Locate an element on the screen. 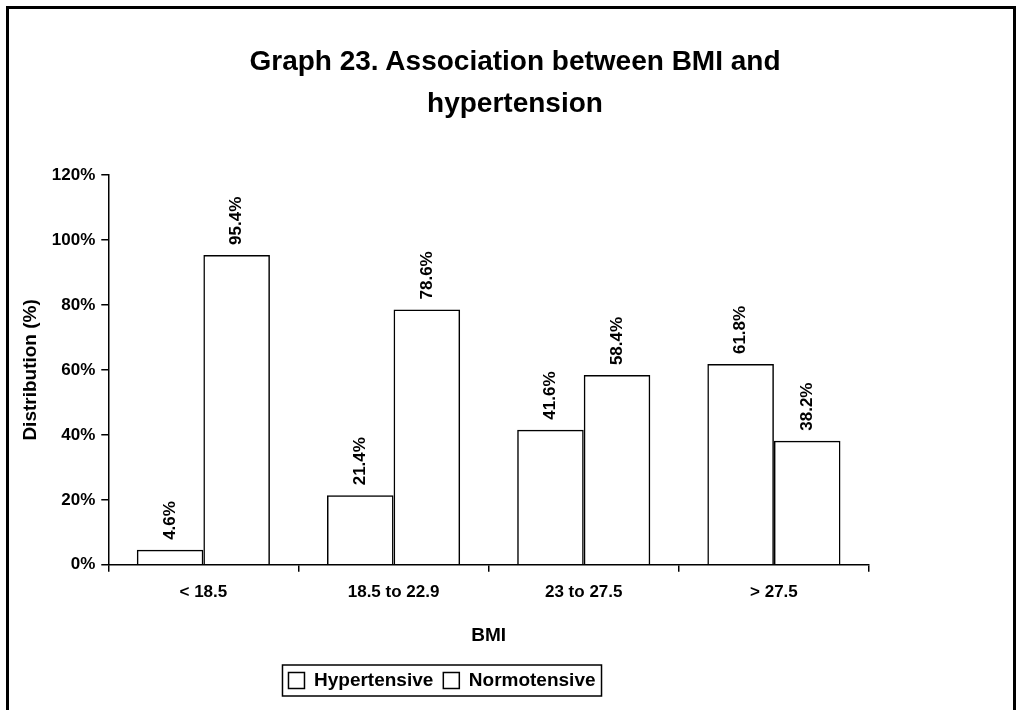  x-tick-label: 23 to 27.5 is located at coordinates (583, 591).